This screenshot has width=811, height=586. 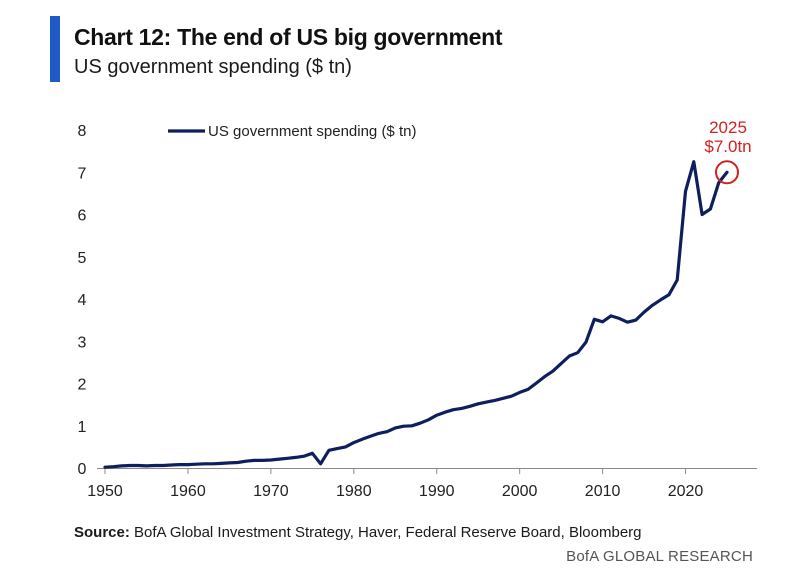 I want to click on x-tick-label: 2010, so click(x=603, y=491).